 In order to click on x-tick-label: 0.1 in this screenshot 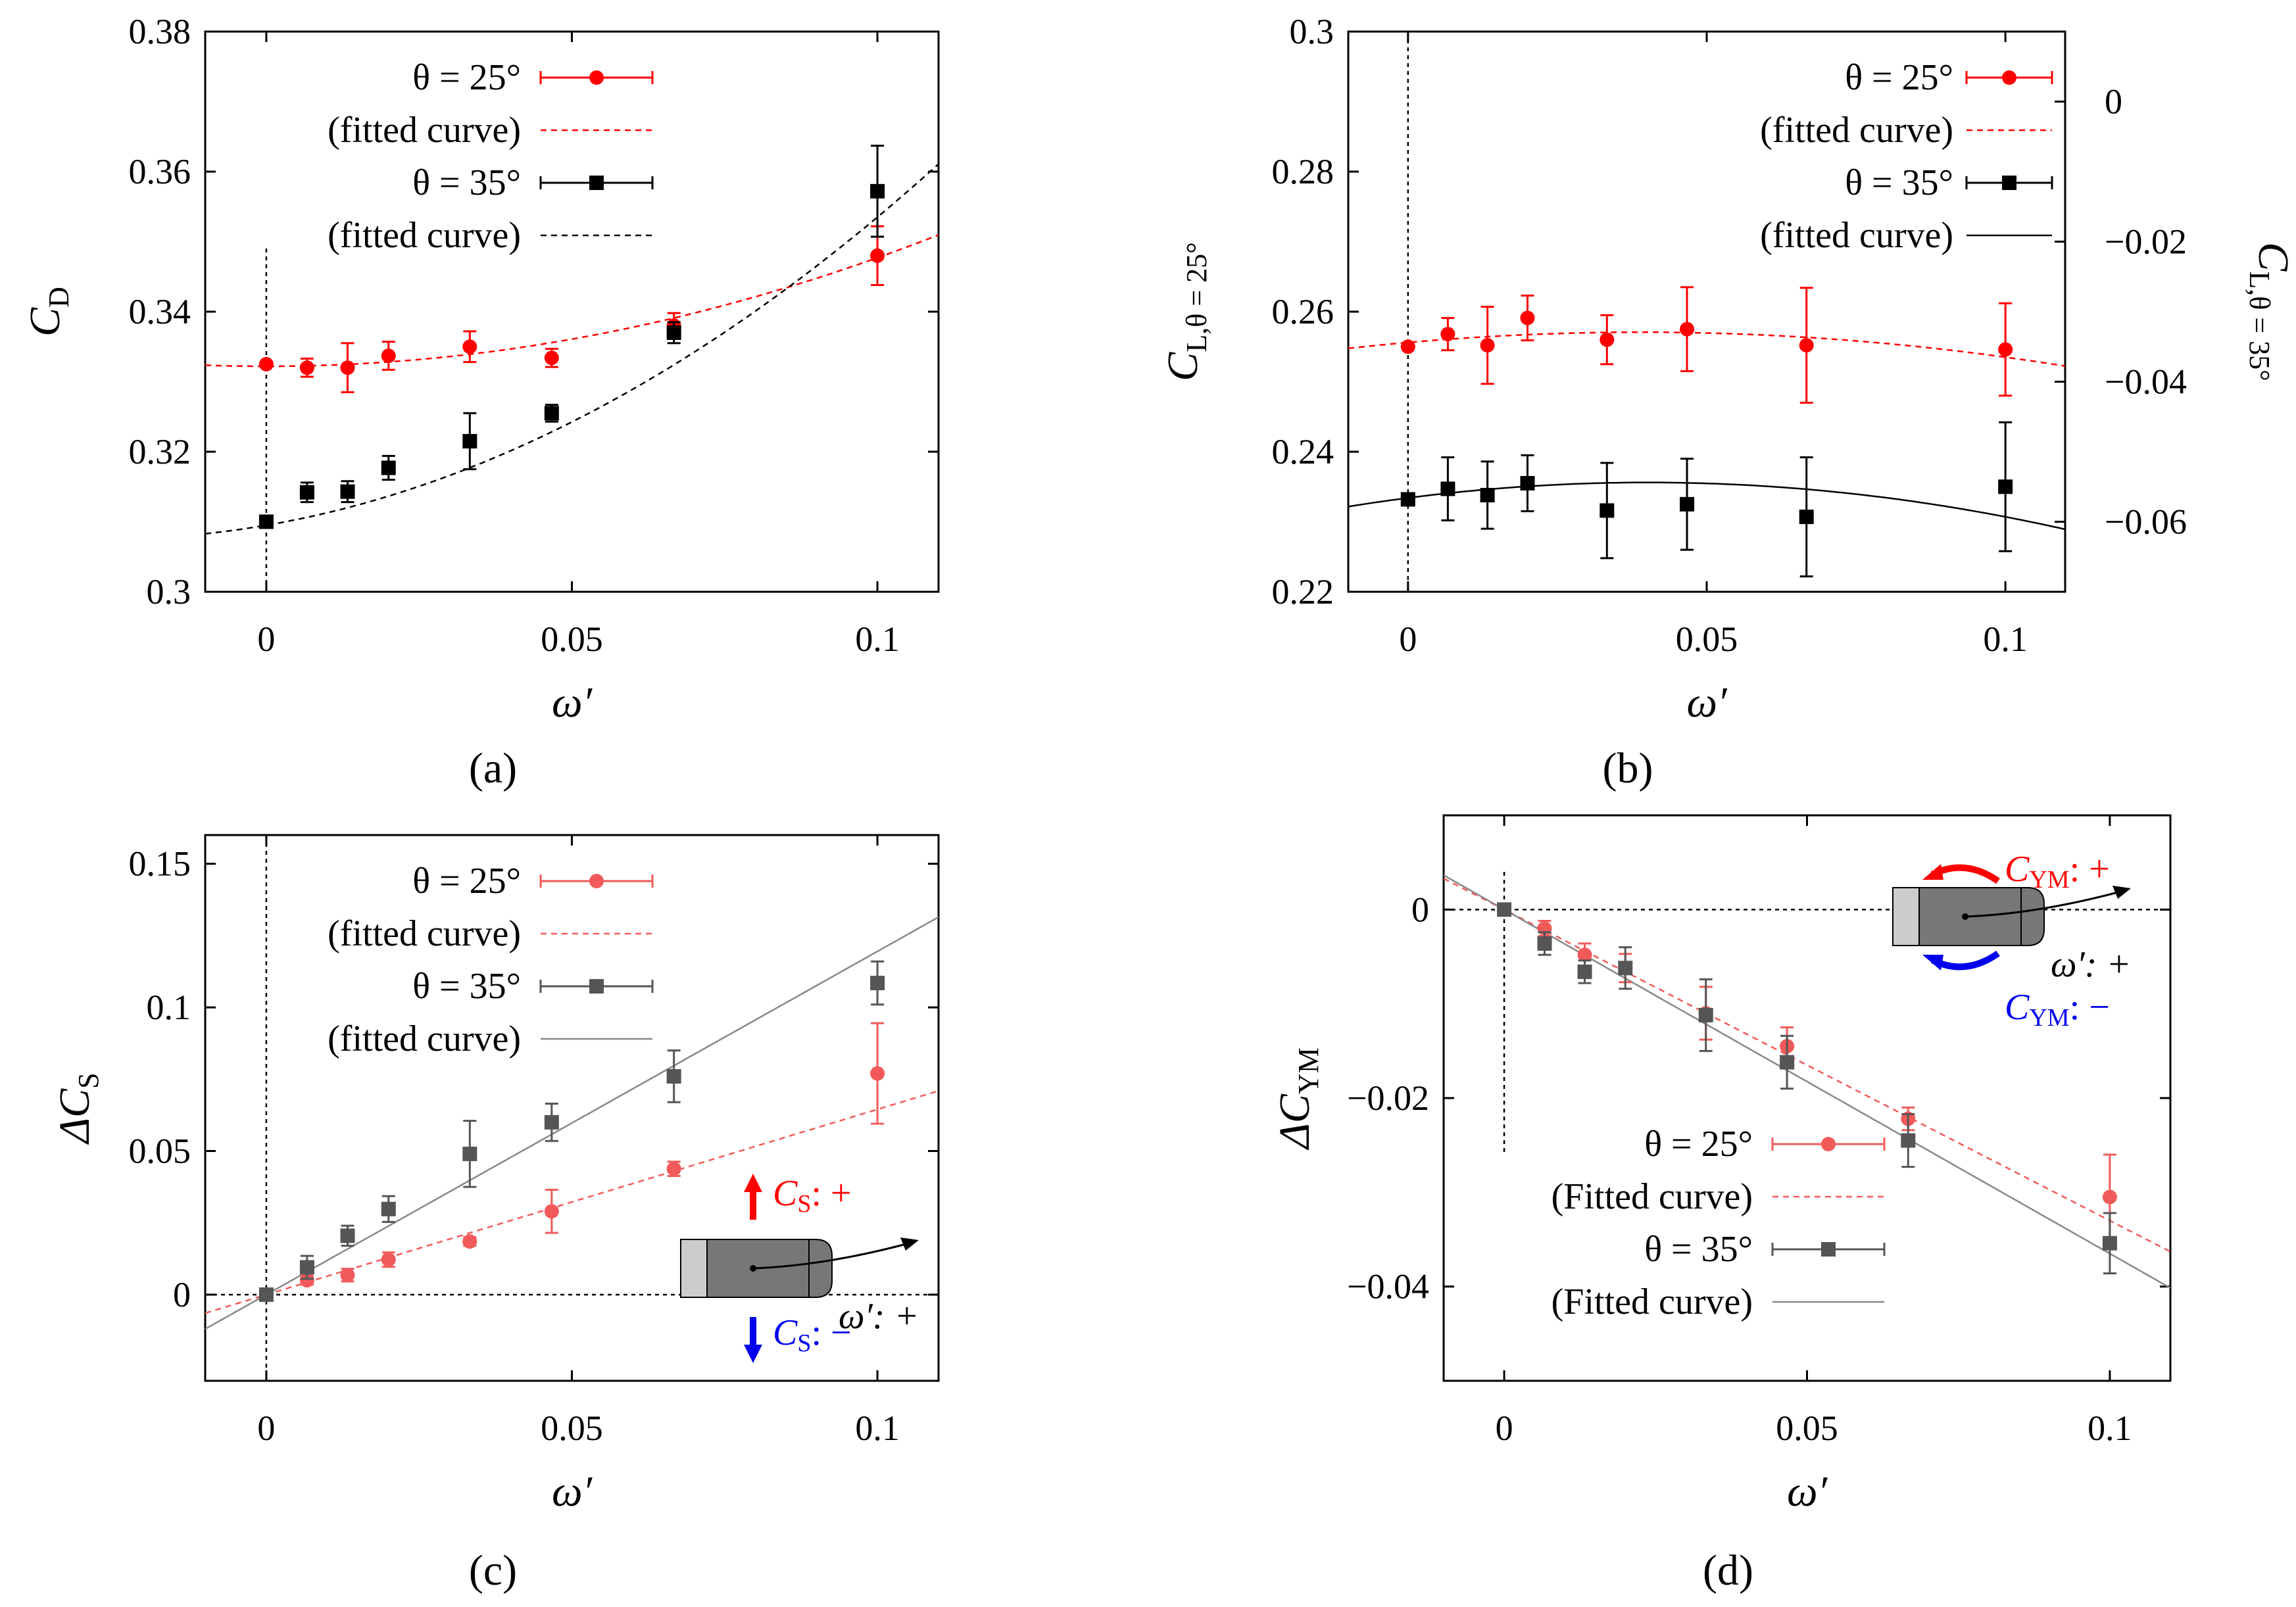, I will do `click(2006, 639)`.